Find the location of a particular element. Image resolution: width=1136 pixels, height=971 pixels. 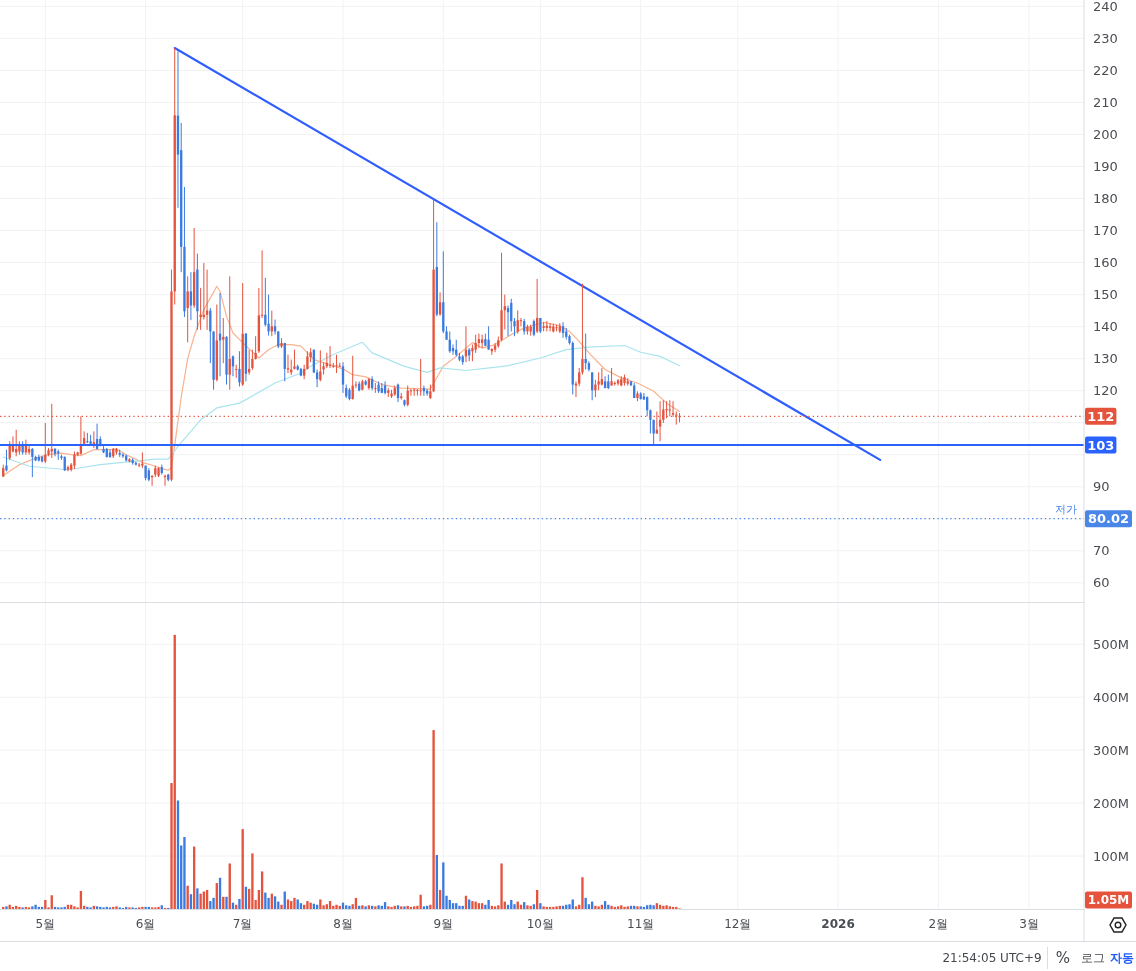

y-tick-label: 60 is located at coordinates (1101, 583).